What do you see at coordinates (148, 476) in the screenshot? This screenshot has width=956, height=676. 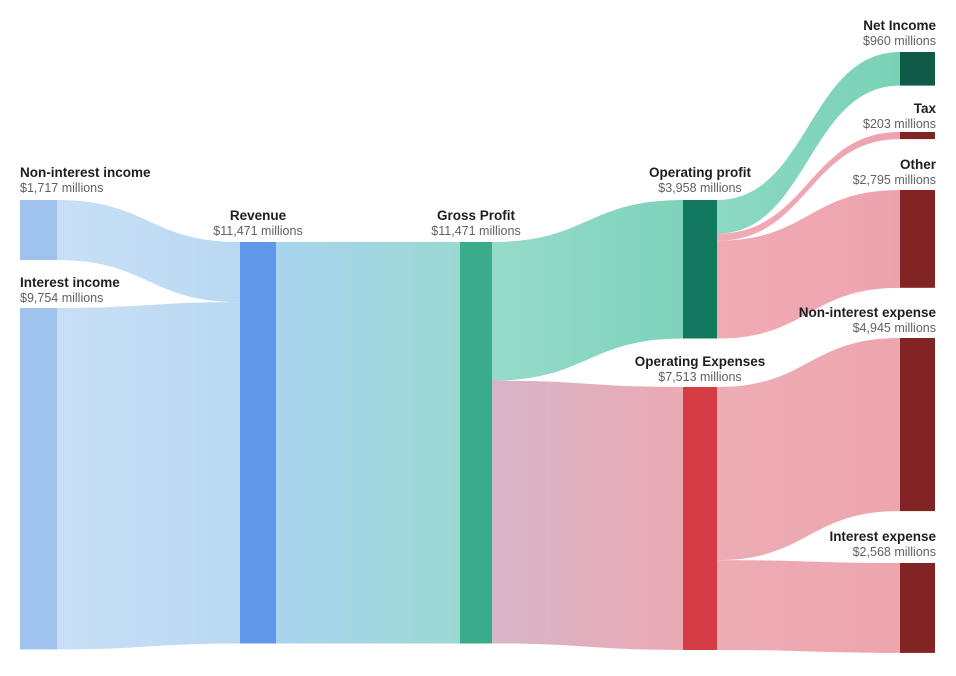 I see `flow-interest_income-to-revenue` at bounding box center [148, 476].